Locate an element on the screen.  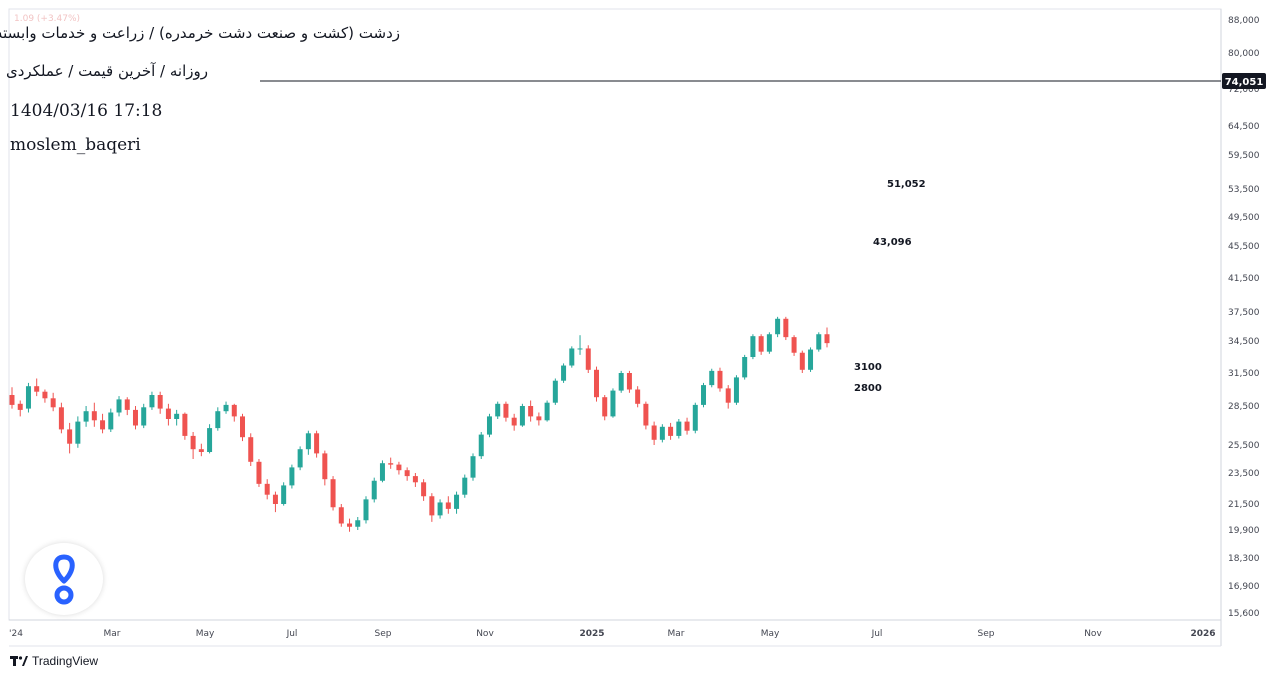
last-price-label: 74,051 is located at coordinates (1244, 82).